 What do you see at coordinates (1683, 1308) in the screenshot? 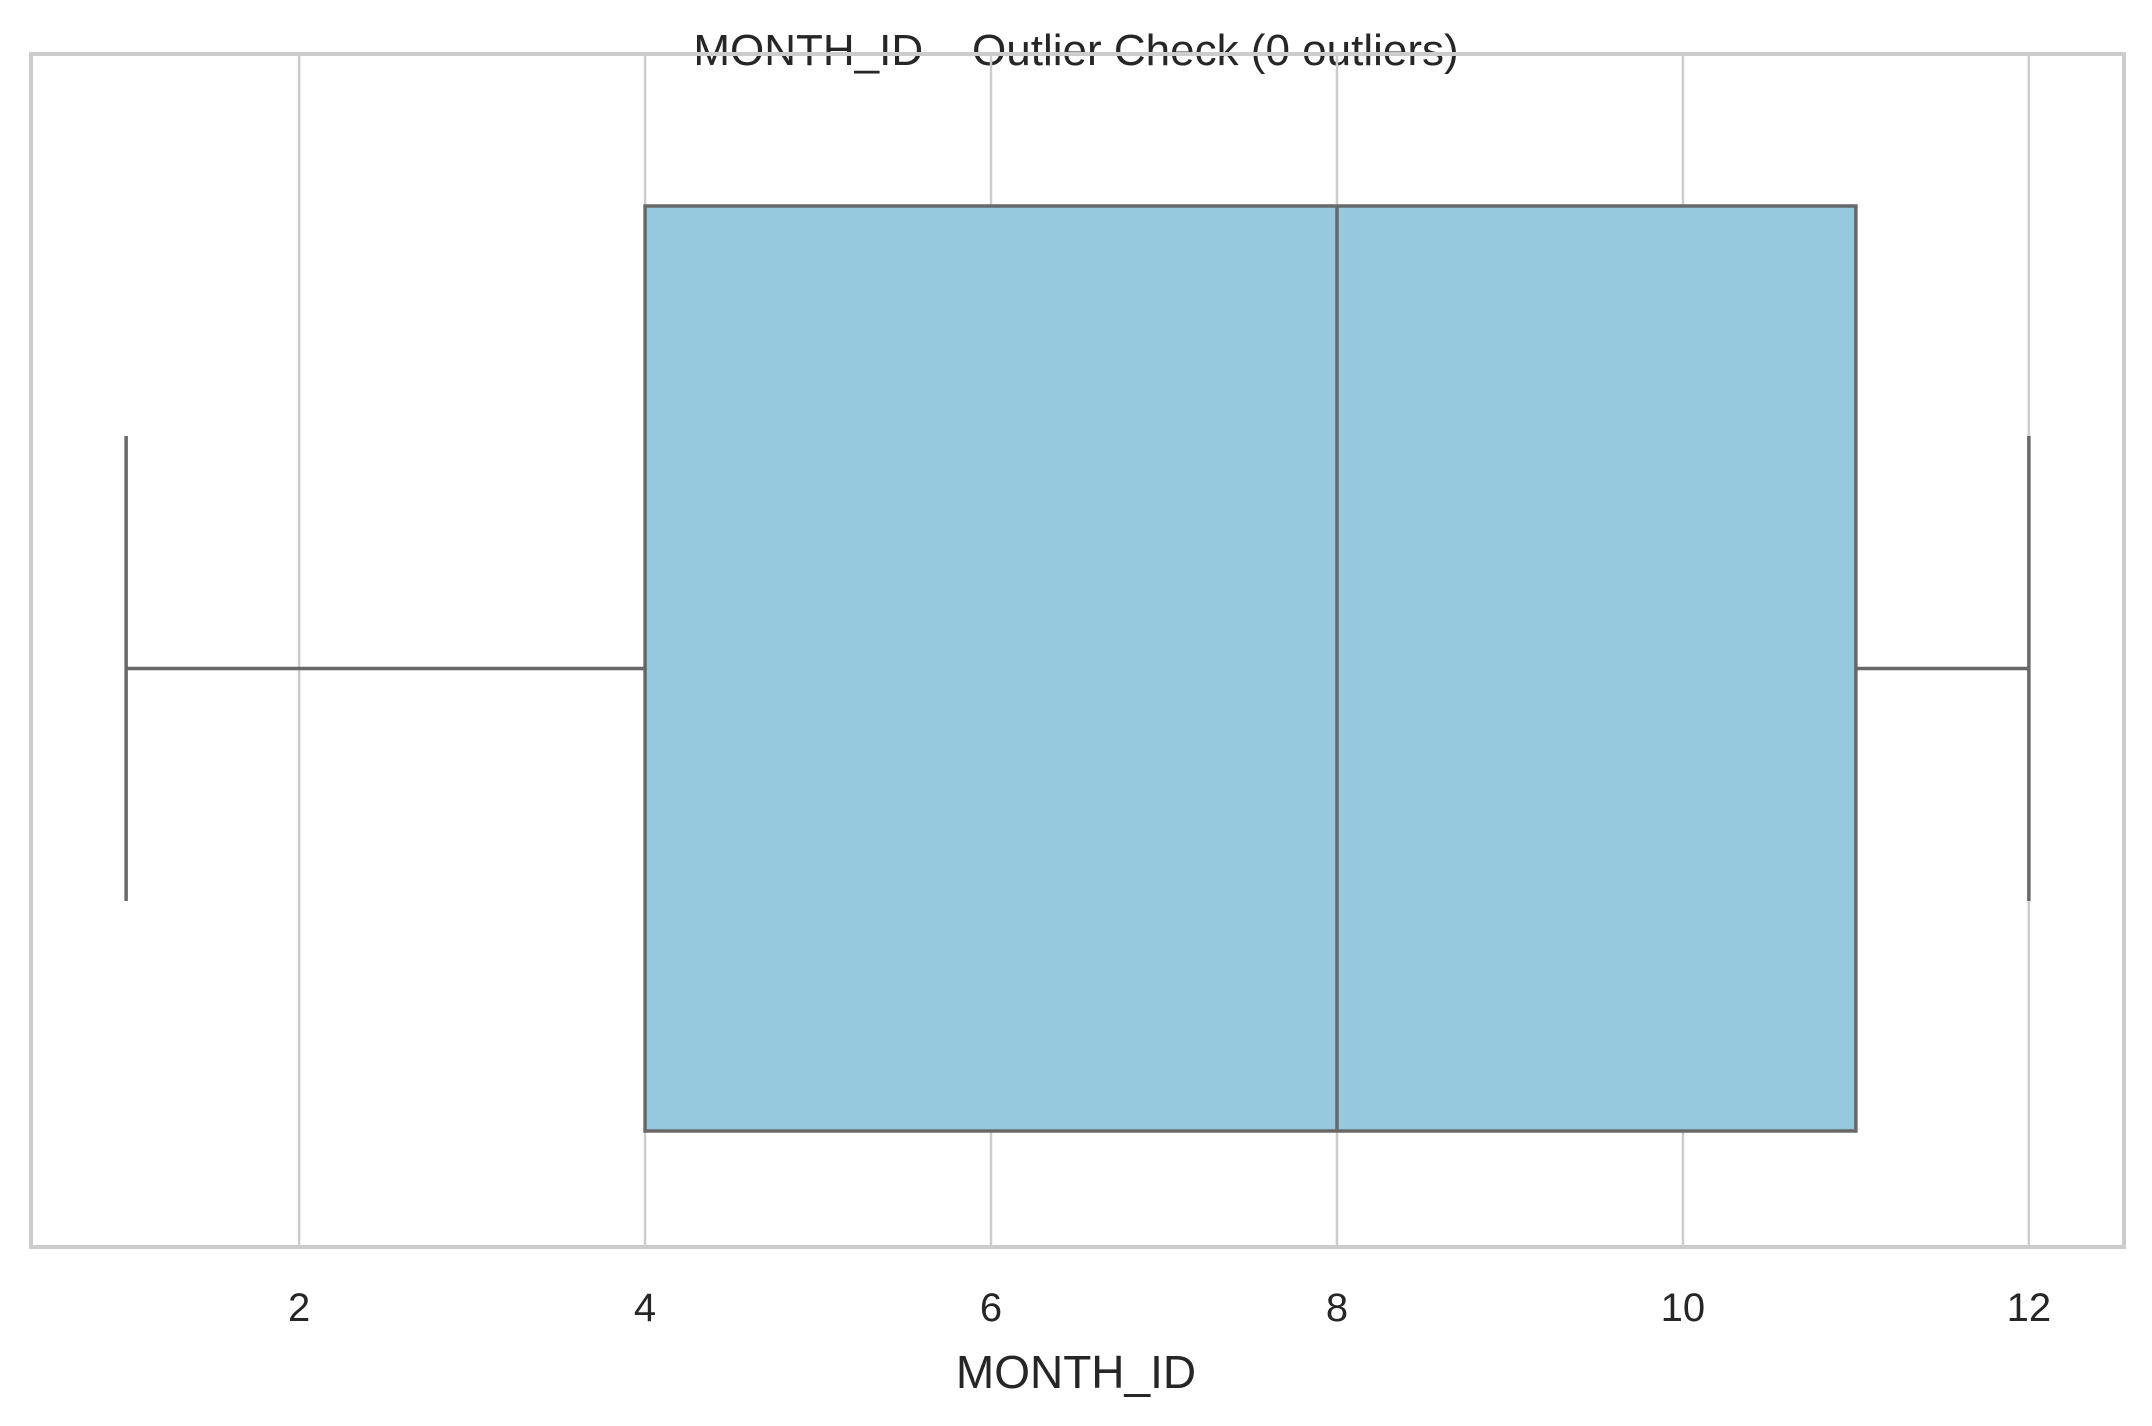
I see `x-tick-label-10: 10` at bounding box center [1683, 1308].